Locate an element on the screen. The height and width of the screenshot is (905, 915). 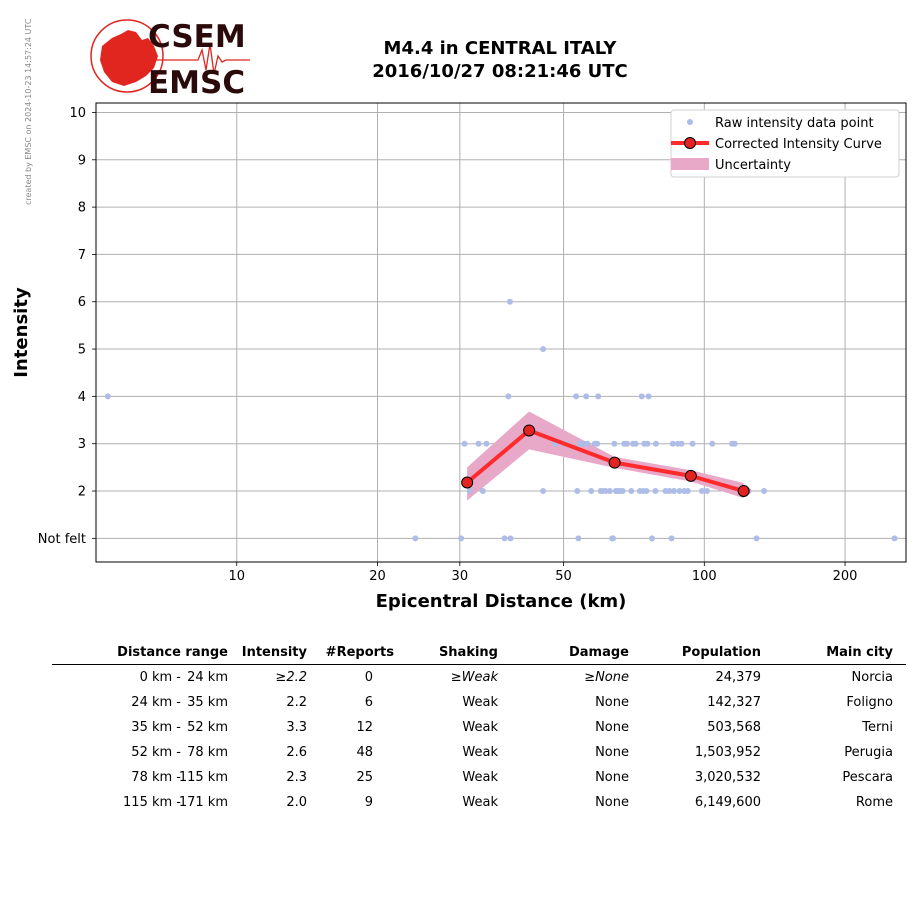
reports-cell: 12 is located at coordinates (364, 727).